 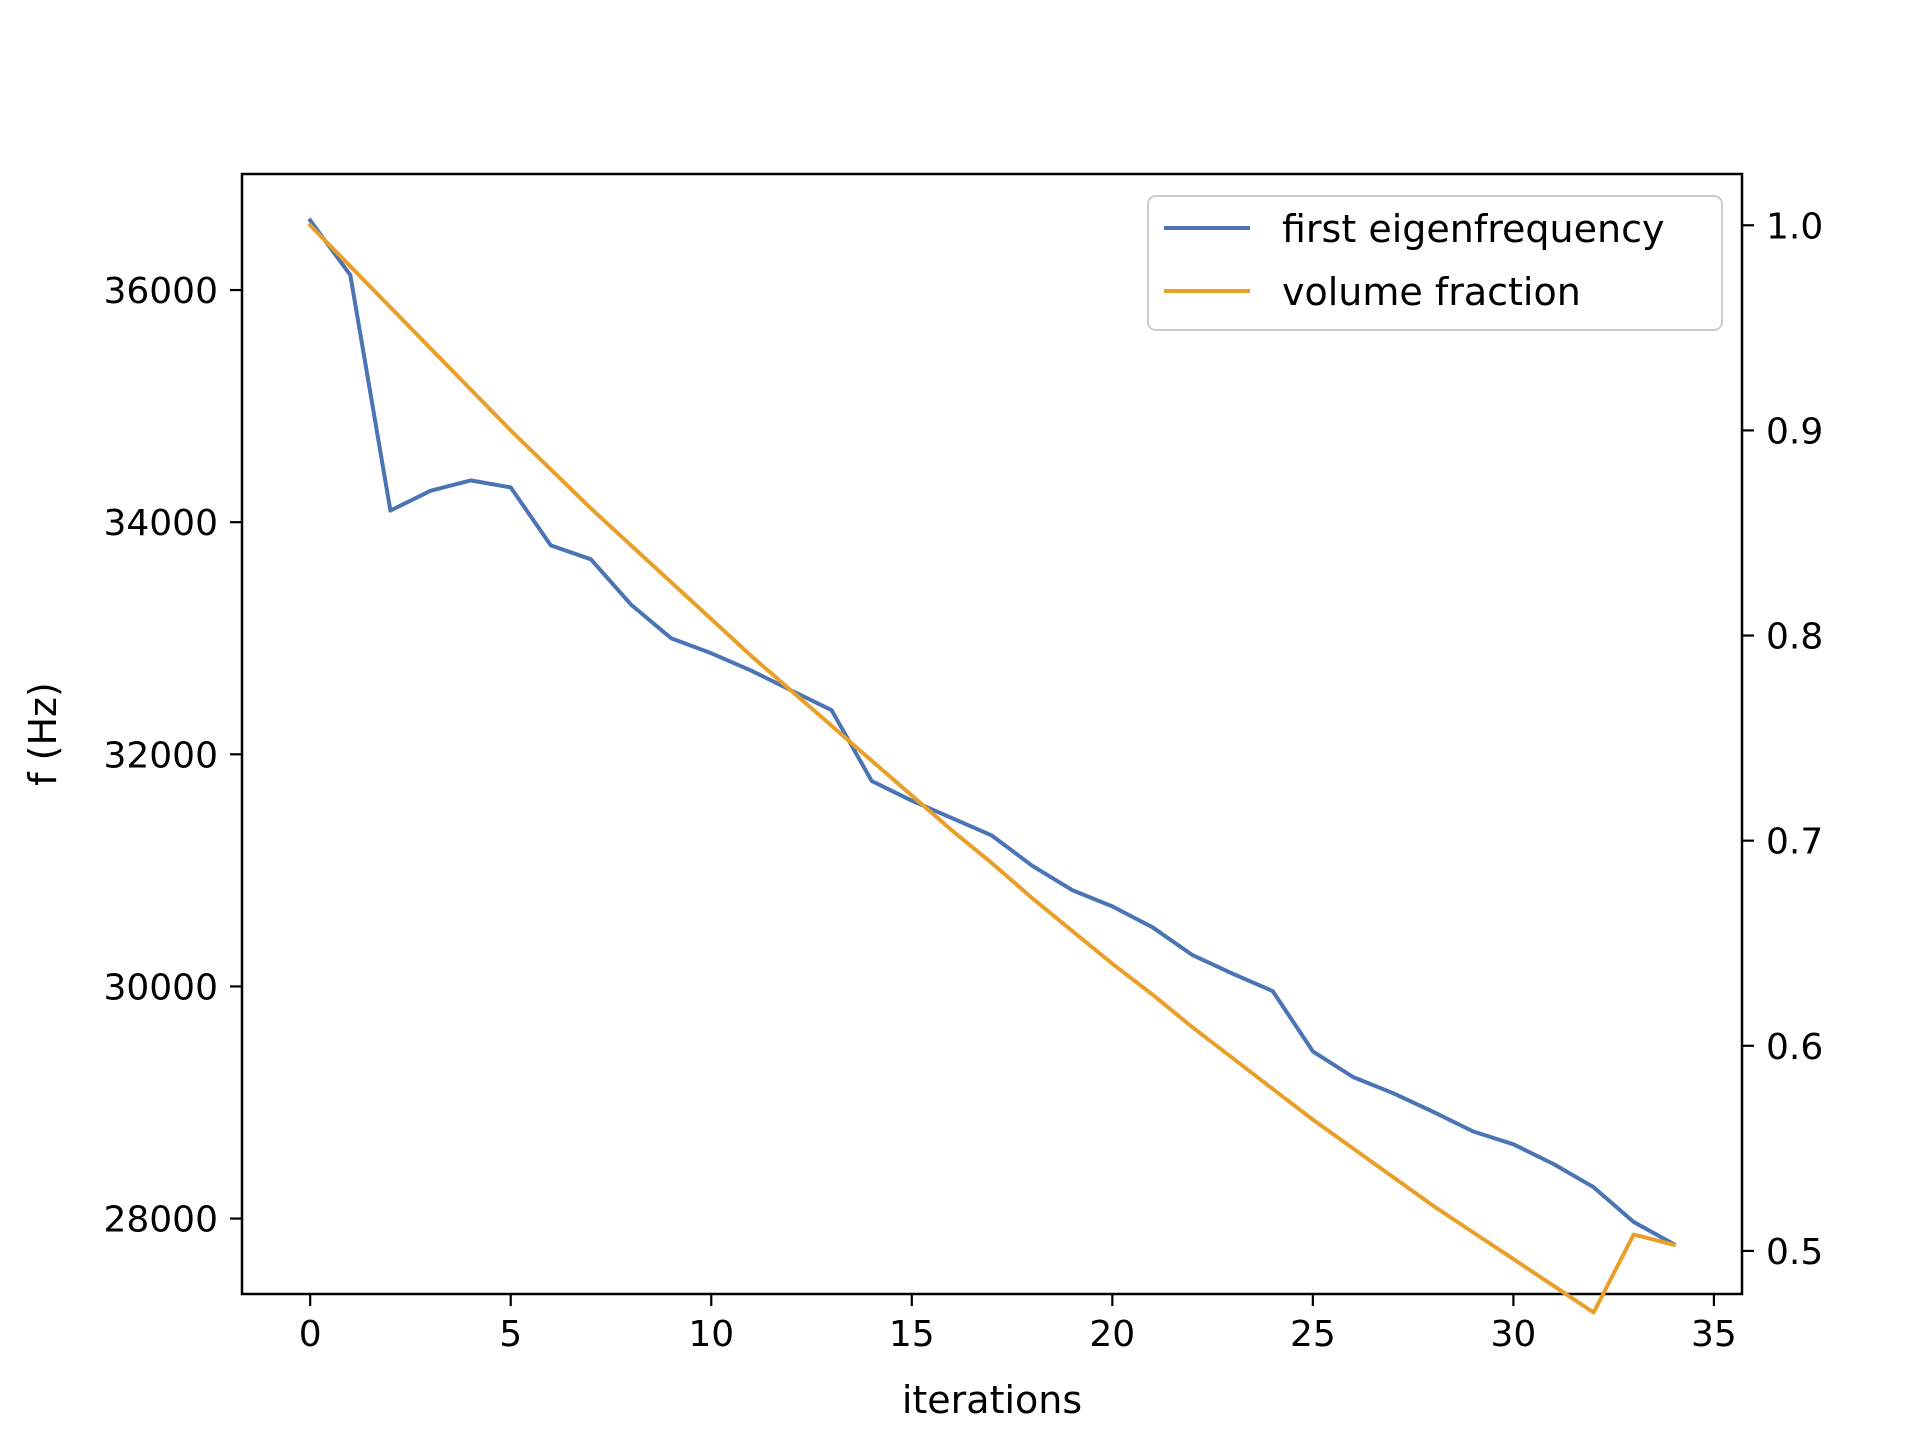 What do you see at coordinates (1513, 1334) in the screenshot?
I see `x-tick-label: 30` at bounding box center [1513, 1334].